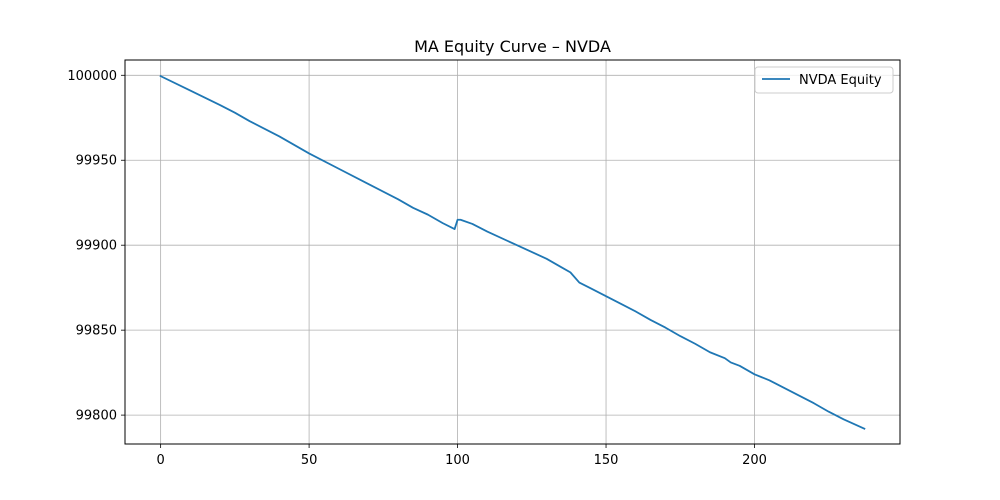 Image resolution: width=1000 pixels, height=500 pixels. What do you see at coordinates (309, 460) in the screenshot?
I see `x-tick-label: 50` at bounding box center [309, 460].